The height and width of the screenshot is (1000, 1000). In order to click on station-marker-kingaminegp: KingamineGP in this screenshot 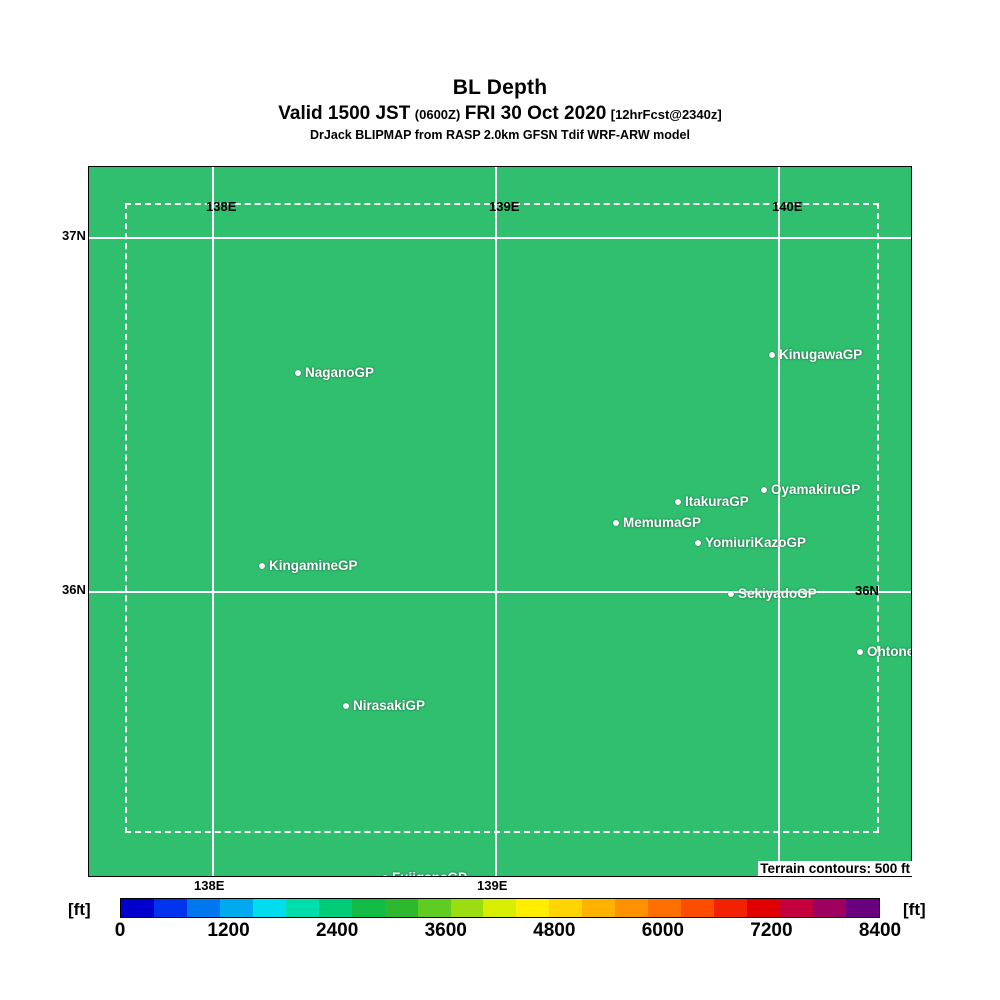, I will do `click(308, 565)`.